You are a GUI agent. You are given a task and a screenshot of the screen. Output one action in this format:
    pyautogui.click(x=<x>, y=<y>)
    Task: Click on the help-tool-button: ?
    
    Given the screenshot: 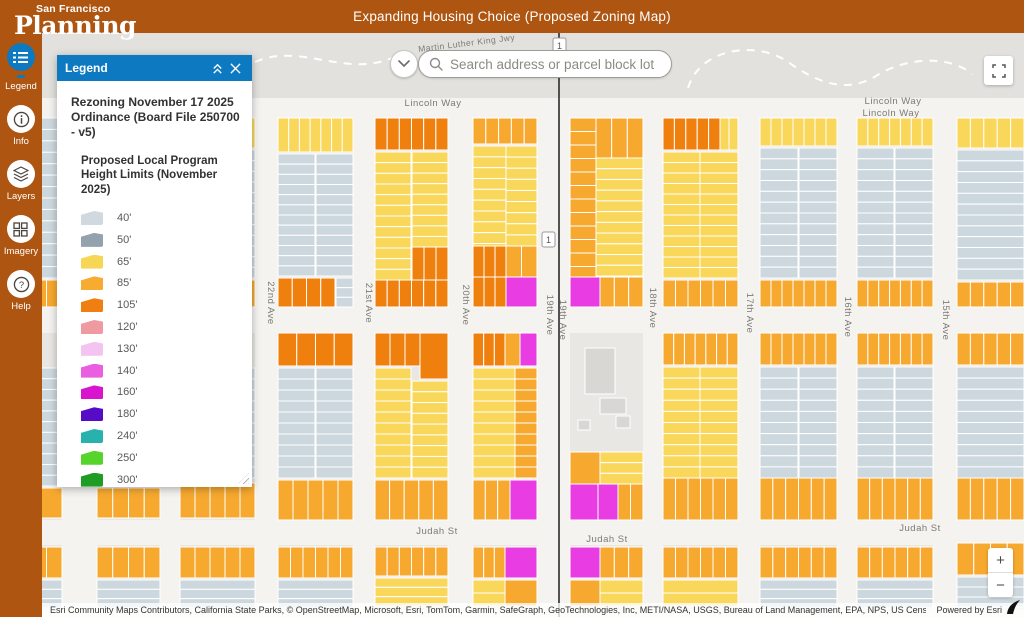 What is the action you would take?
    pyautogui.click(x=21, y=284)
    